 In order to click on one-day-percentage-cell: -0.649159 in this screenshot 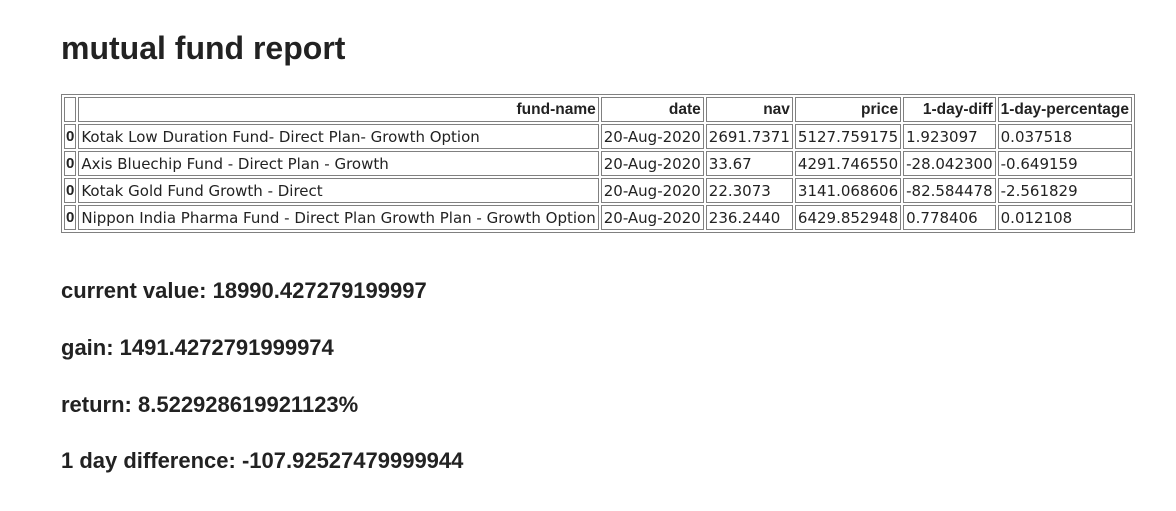, I will do `click(1064, 163)`.